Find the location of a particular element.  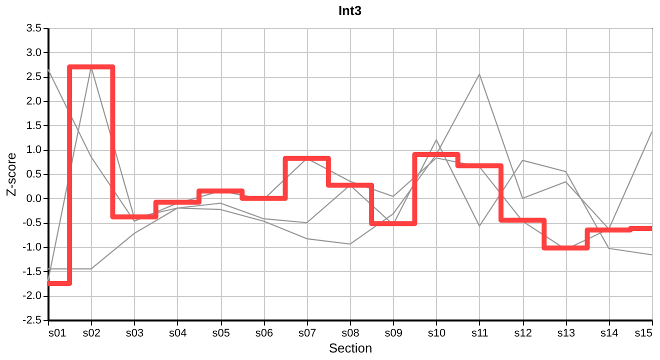

x-tick-label: s10 is located at coordinates (437, 334).